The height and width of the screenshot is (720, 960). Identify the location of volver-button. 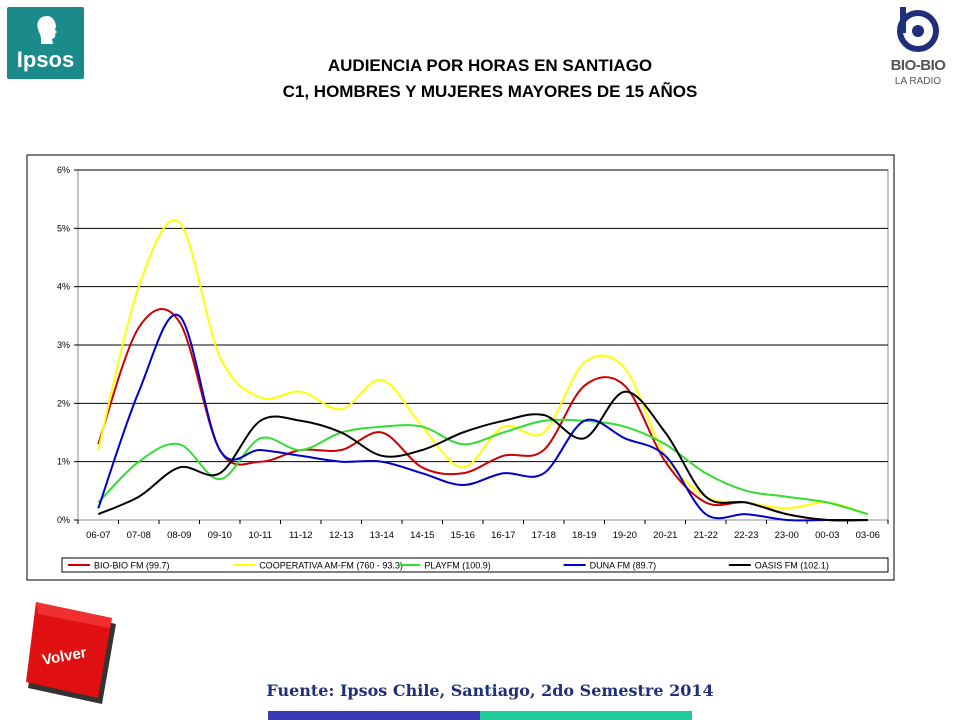
(72, 654).